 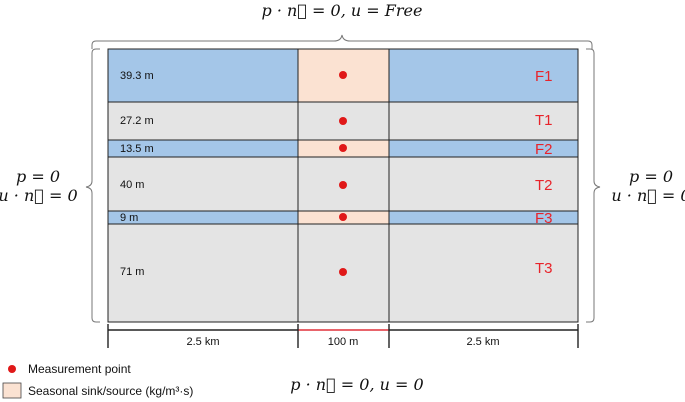 I want to click on left-boundary-pressure: p = 0, so click(x=38, y=176).